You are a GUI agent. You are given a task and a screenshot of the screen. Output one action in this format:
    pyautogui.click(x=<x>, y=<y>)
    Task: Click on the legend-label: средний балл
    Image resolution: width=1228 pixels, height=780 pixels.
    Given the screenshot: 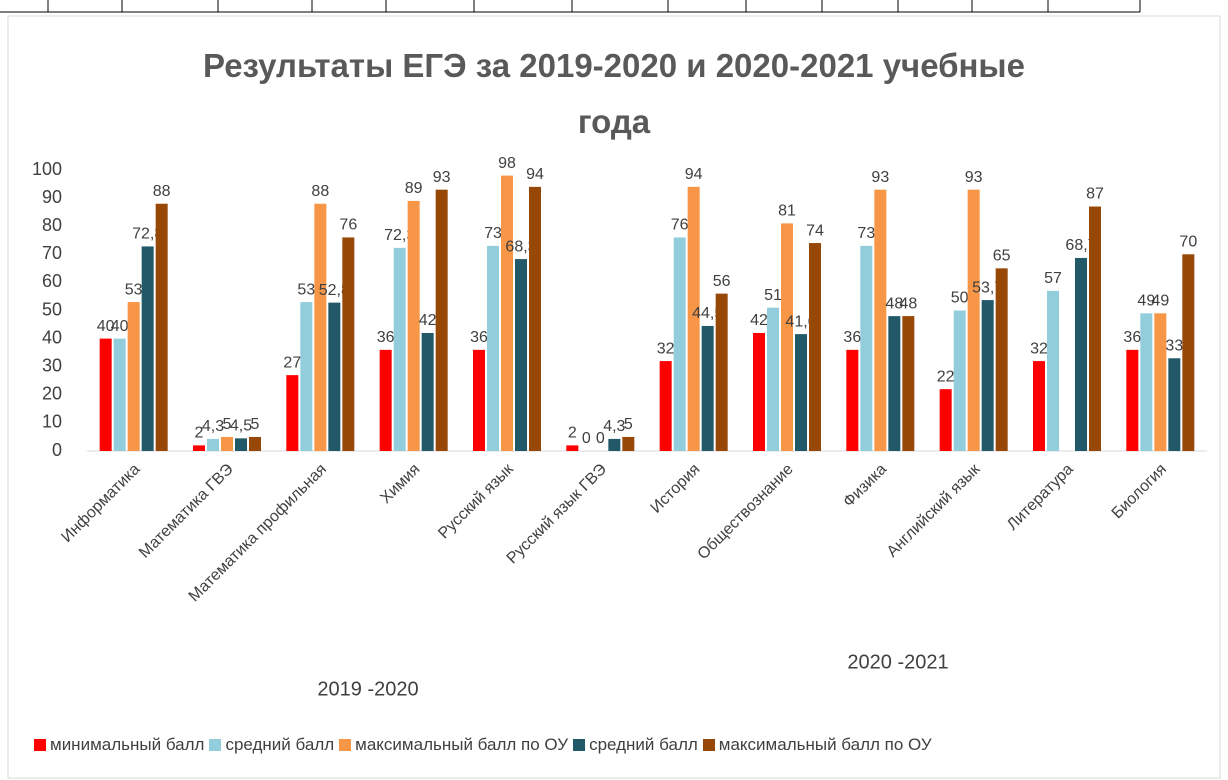 What is the action you would take?
    pyautogui.click(x=280, y=744)
    